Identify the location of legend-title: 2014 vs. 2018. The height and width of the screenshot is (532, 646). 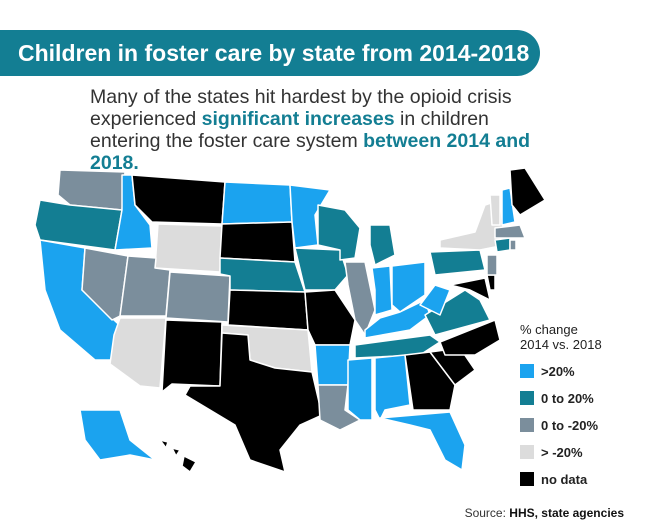
(561, 344).